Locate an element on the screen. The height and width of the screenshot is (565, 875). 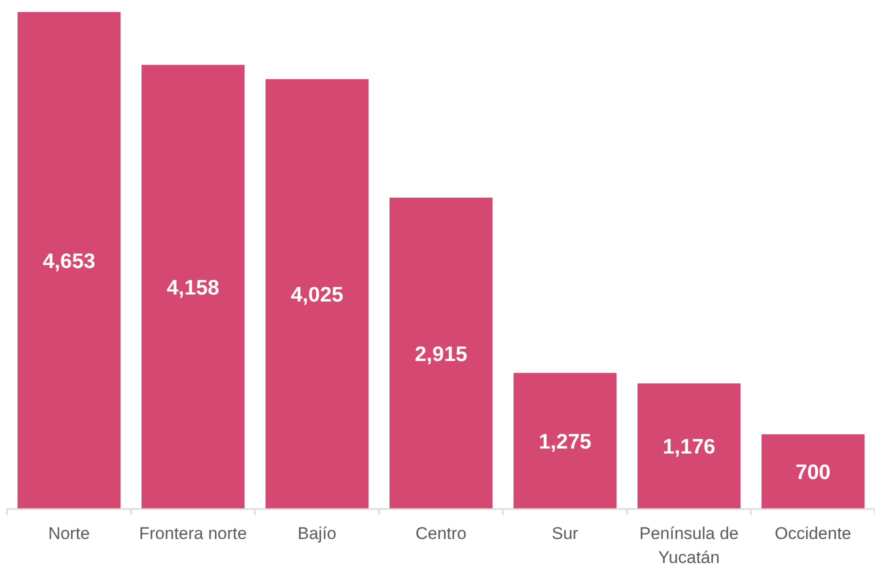
data-label: 4,025 is located at coordinates (317, 294).